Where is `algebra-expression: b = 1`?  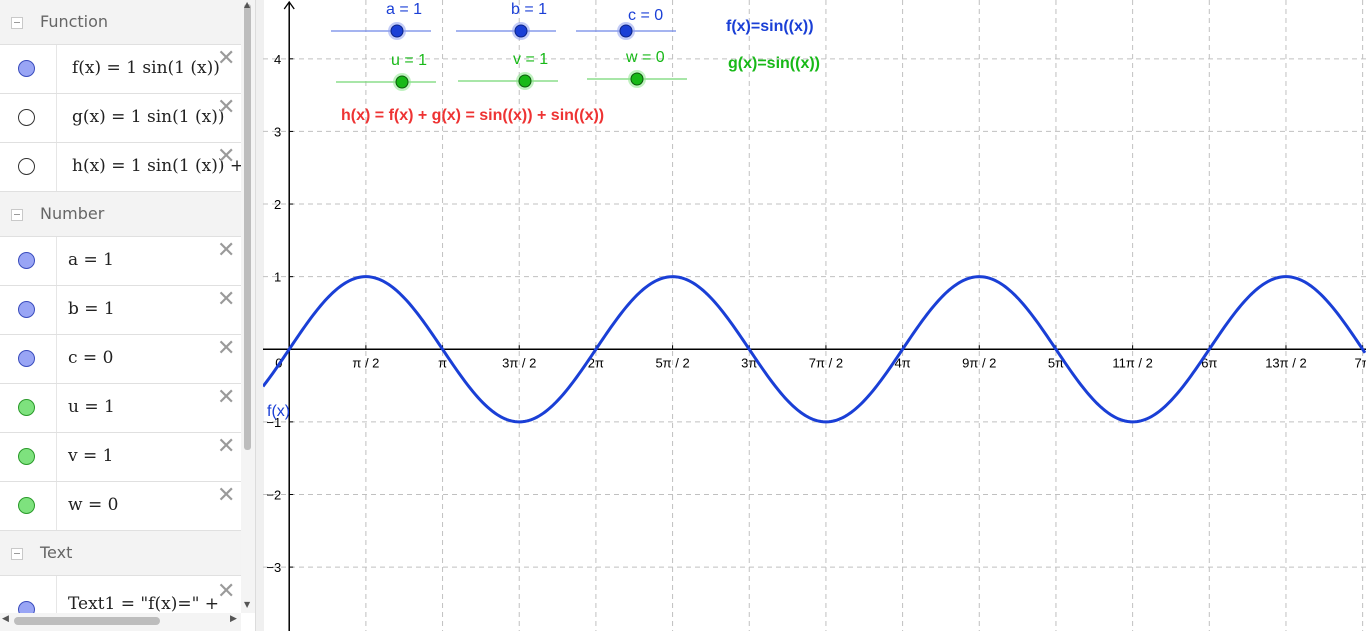 algebra-expression: b = 1 is located at coordinates (91, 309).